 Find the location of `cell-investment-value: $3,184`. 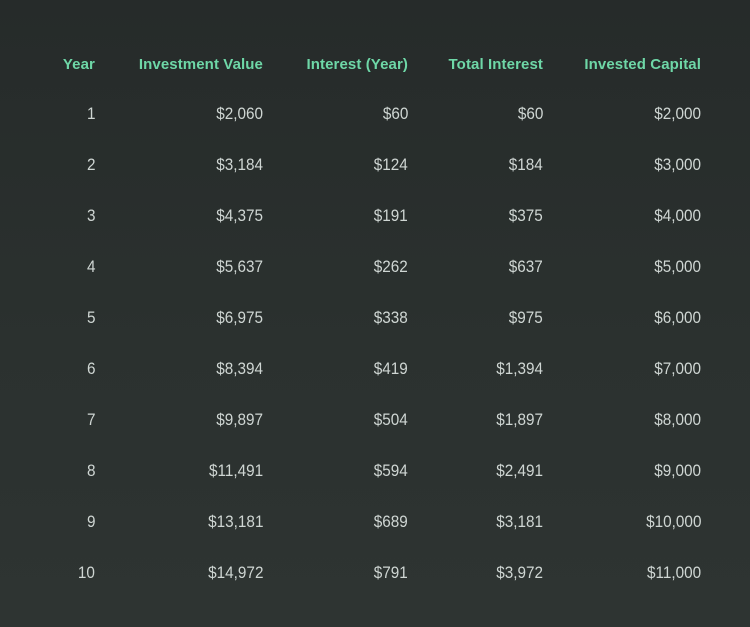

cell-investment-value: $3,184 is located at coordinates (239, 164).